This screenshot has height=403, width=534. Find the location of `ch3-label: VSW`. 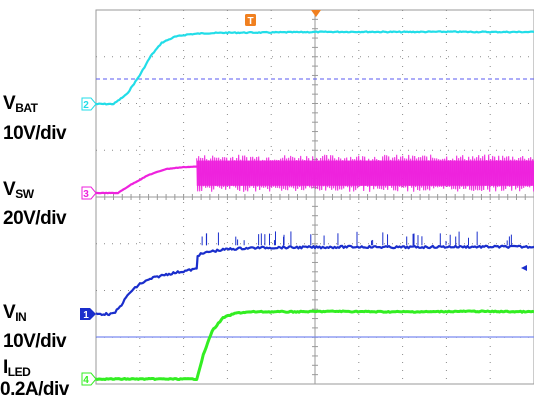

ch3-label: VSW is located at coordinates (18, 192).